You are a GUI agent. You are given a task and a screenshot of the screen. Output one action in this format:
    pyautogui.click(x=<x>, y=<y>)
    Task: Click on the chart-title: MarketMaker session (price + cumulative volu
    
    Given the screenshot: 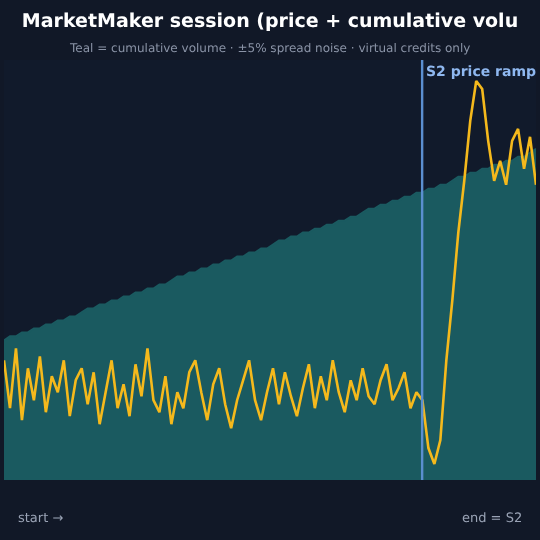 What is the action you would take?
    pyautogui.click(x=270, y=21)
    